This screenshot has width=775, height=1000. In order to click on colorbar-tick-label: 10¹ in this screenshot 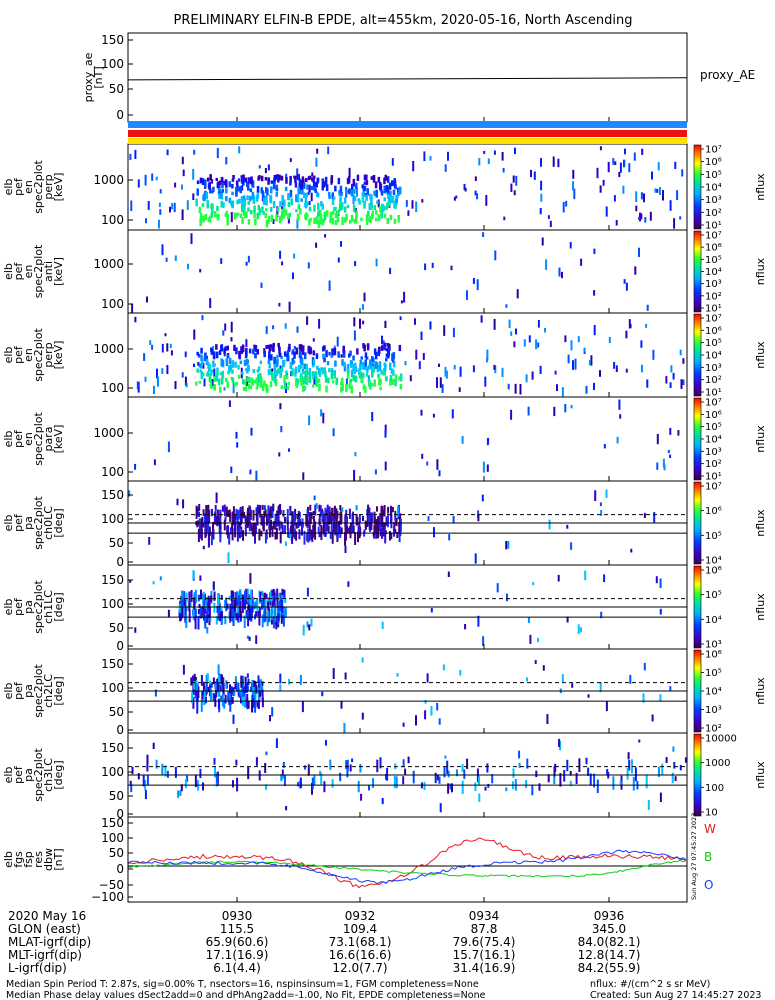, I will do `click(713, 477)`.